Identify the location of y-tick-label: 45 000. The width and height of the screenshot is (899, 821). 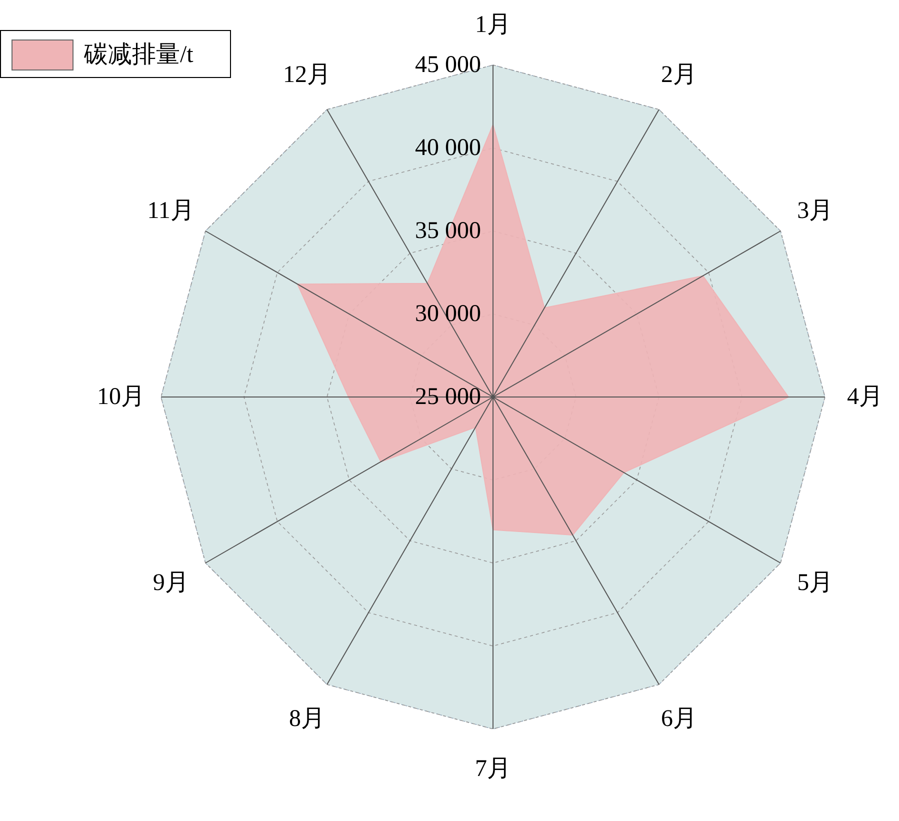
(448, 65).